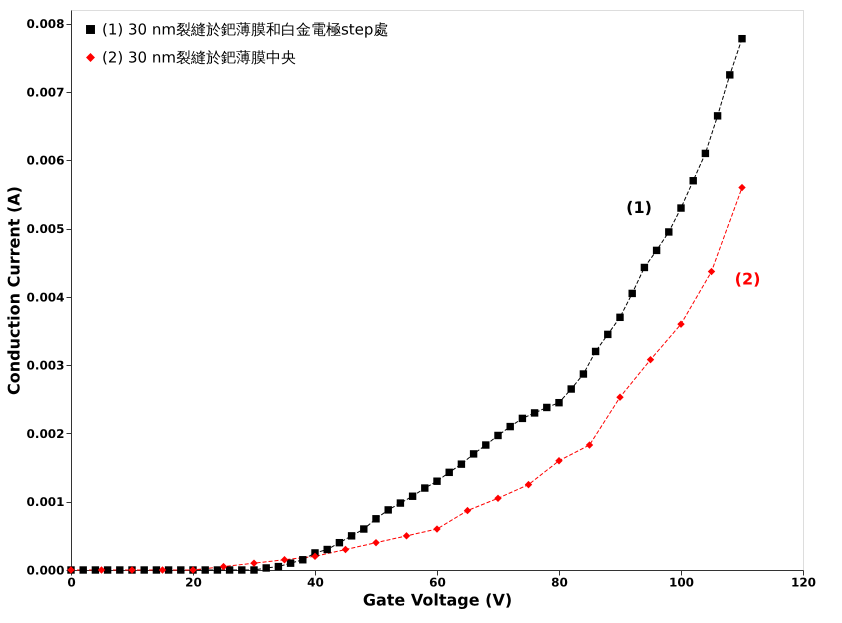  Describe the element at coordinates (803, 583) in the screenshot. I see `x-tick-label: 120` at that location.